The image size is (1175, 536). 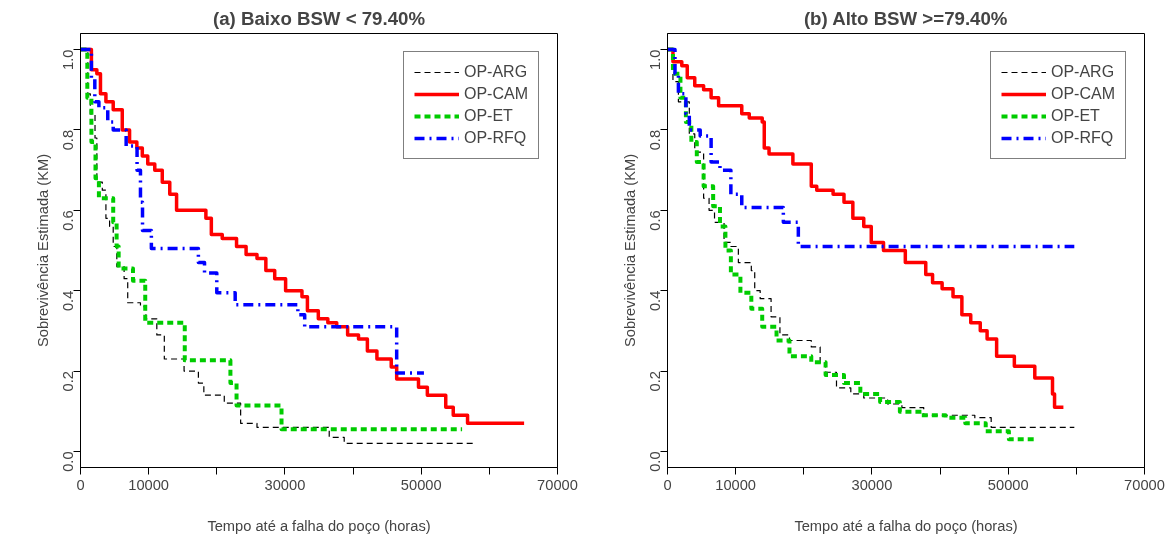 What do you see at coordinates (319, 18) in the screenshot?
I see `chart-title: (a) Baixo BSW < 79.40%` at bounding box center [319, 18].